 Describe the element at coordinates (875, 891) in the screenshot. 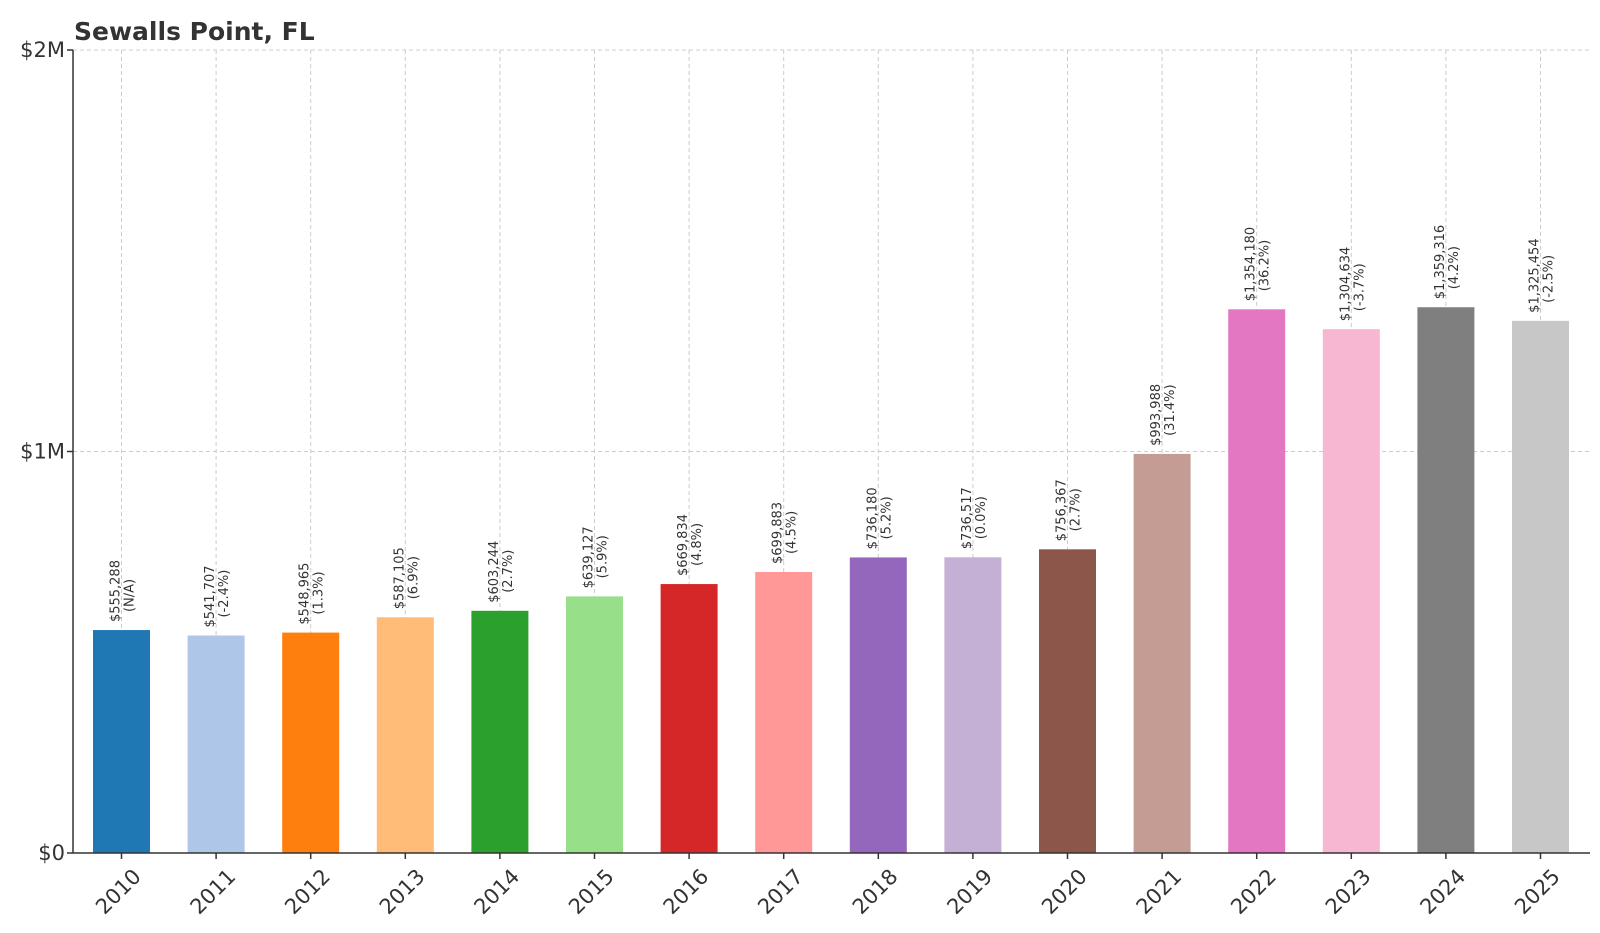

I see `x-tick-label: 2018` at that location.